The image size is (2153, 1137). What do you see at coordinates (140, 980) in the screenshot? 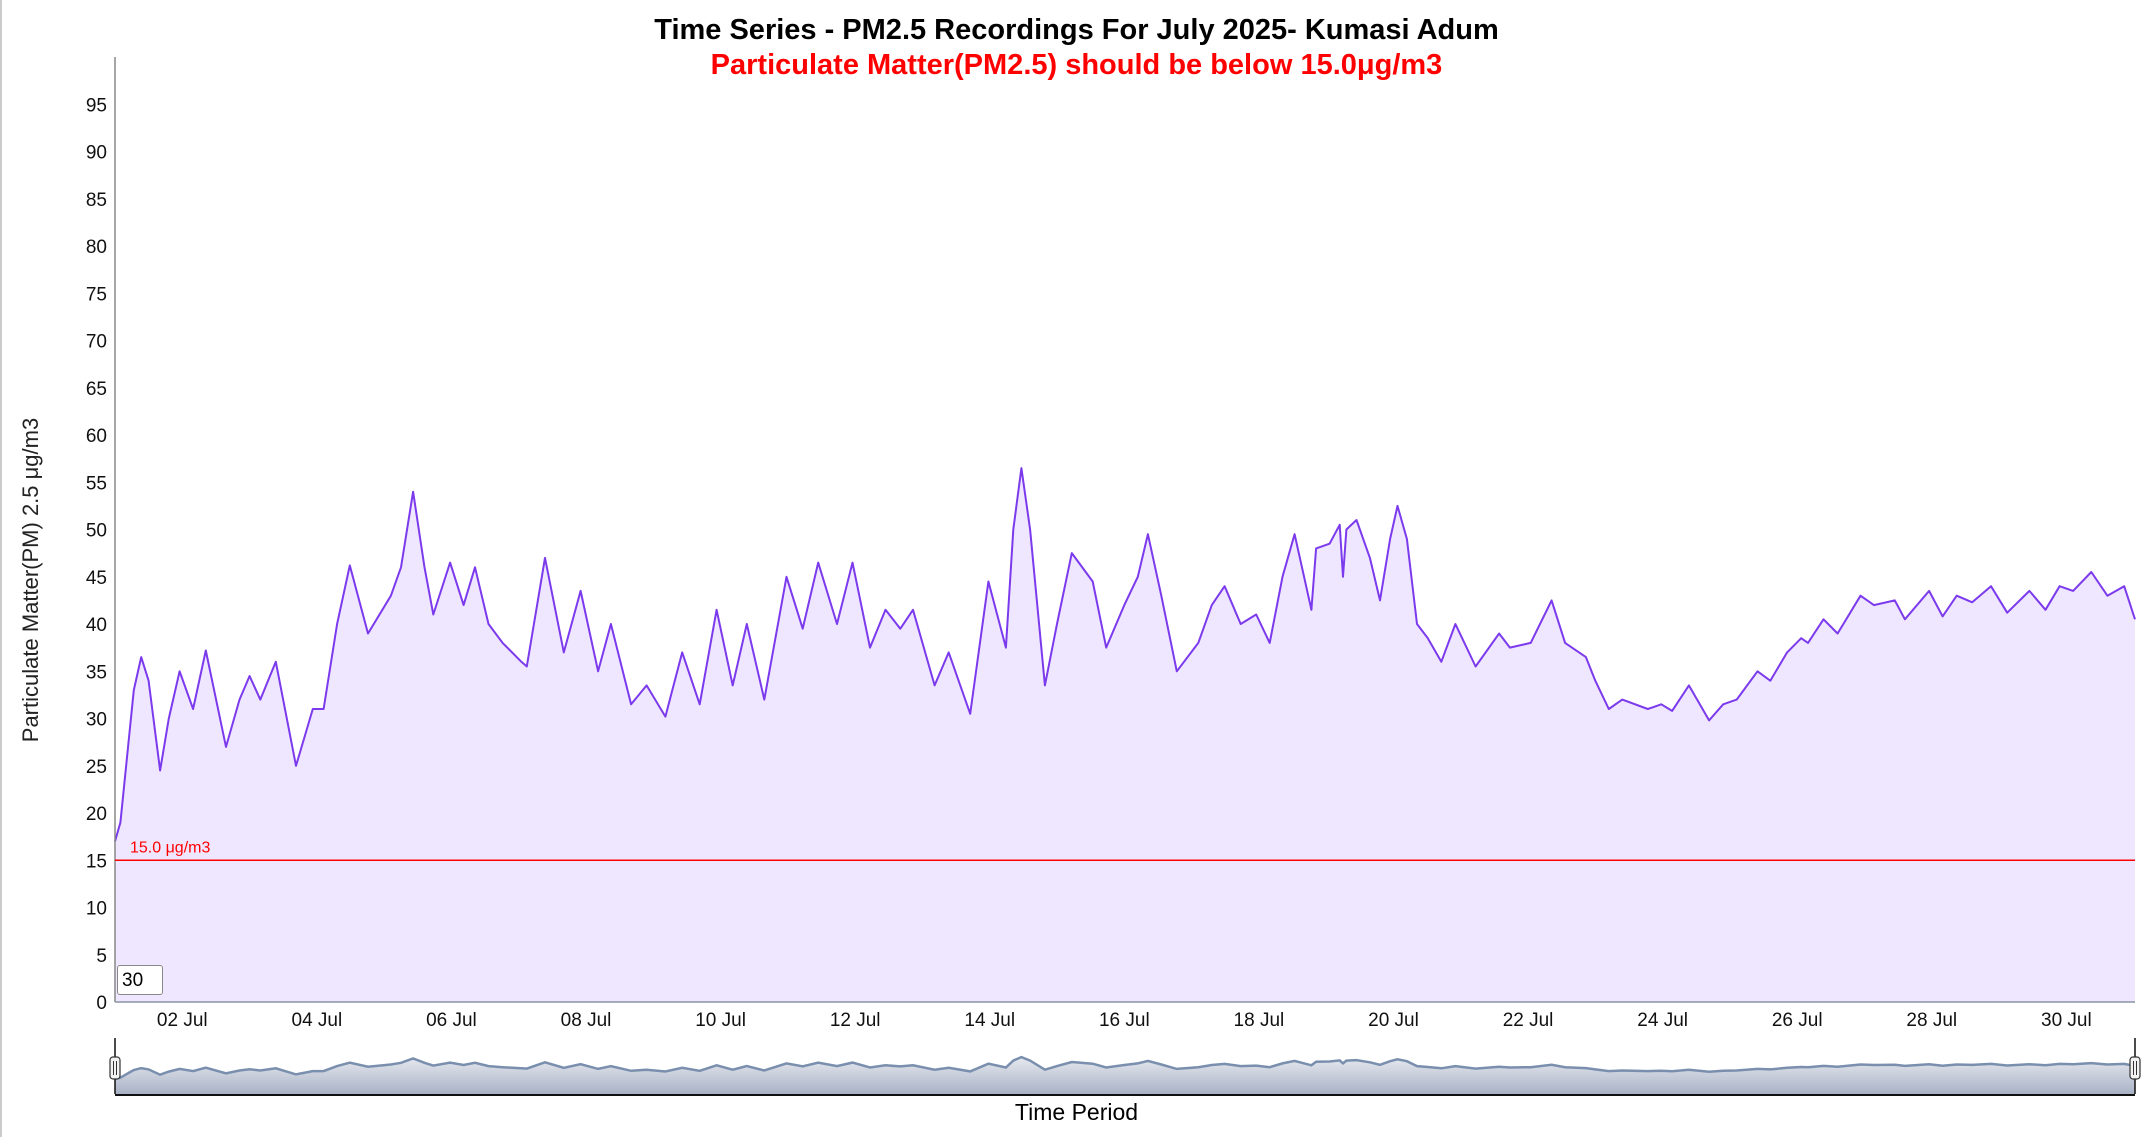
I see `range-input: 30` at bounding box center [140, 980].